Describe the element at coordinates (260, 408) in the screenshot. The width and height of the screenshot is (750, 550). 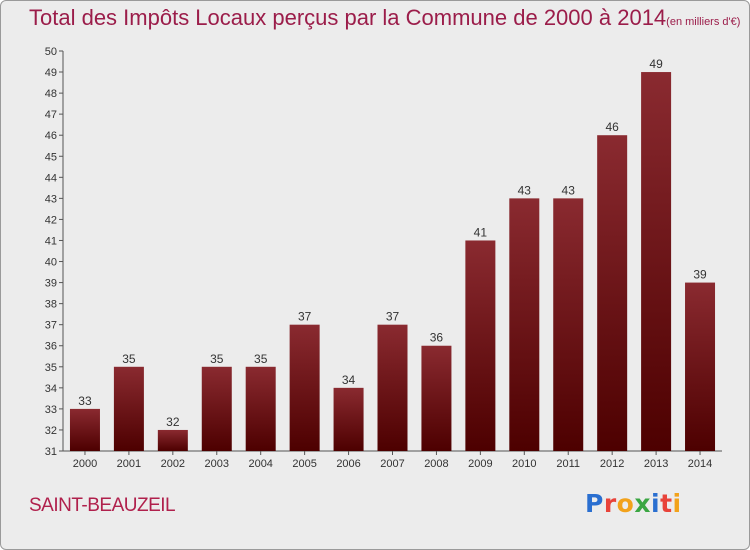
I see `bar-2004` at that location.